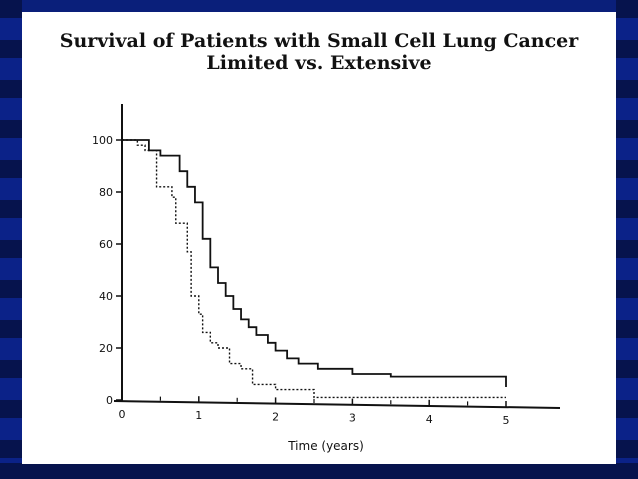 The width and height of the screenshot is (638, 479). I want to click on y-tick-label: 20, so click(106, 348).